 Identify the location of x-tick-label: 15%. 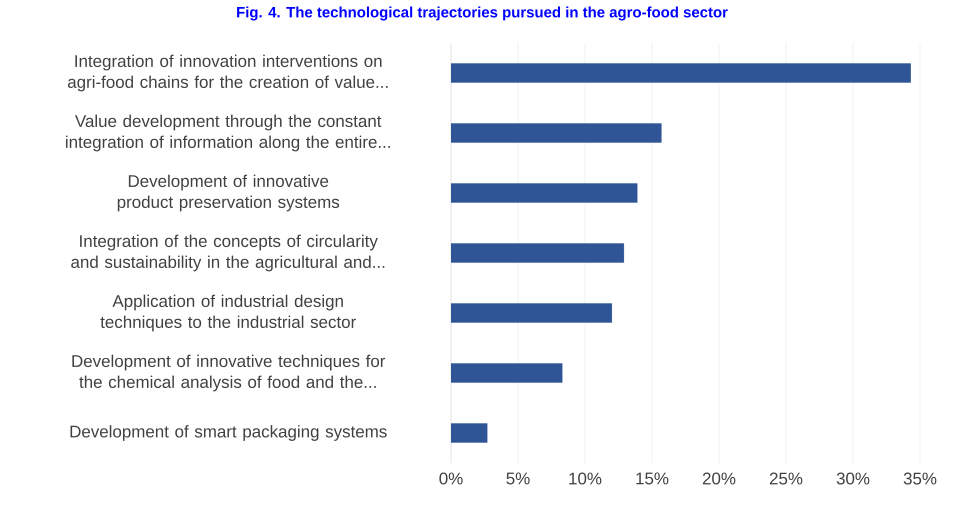
(652, 478).